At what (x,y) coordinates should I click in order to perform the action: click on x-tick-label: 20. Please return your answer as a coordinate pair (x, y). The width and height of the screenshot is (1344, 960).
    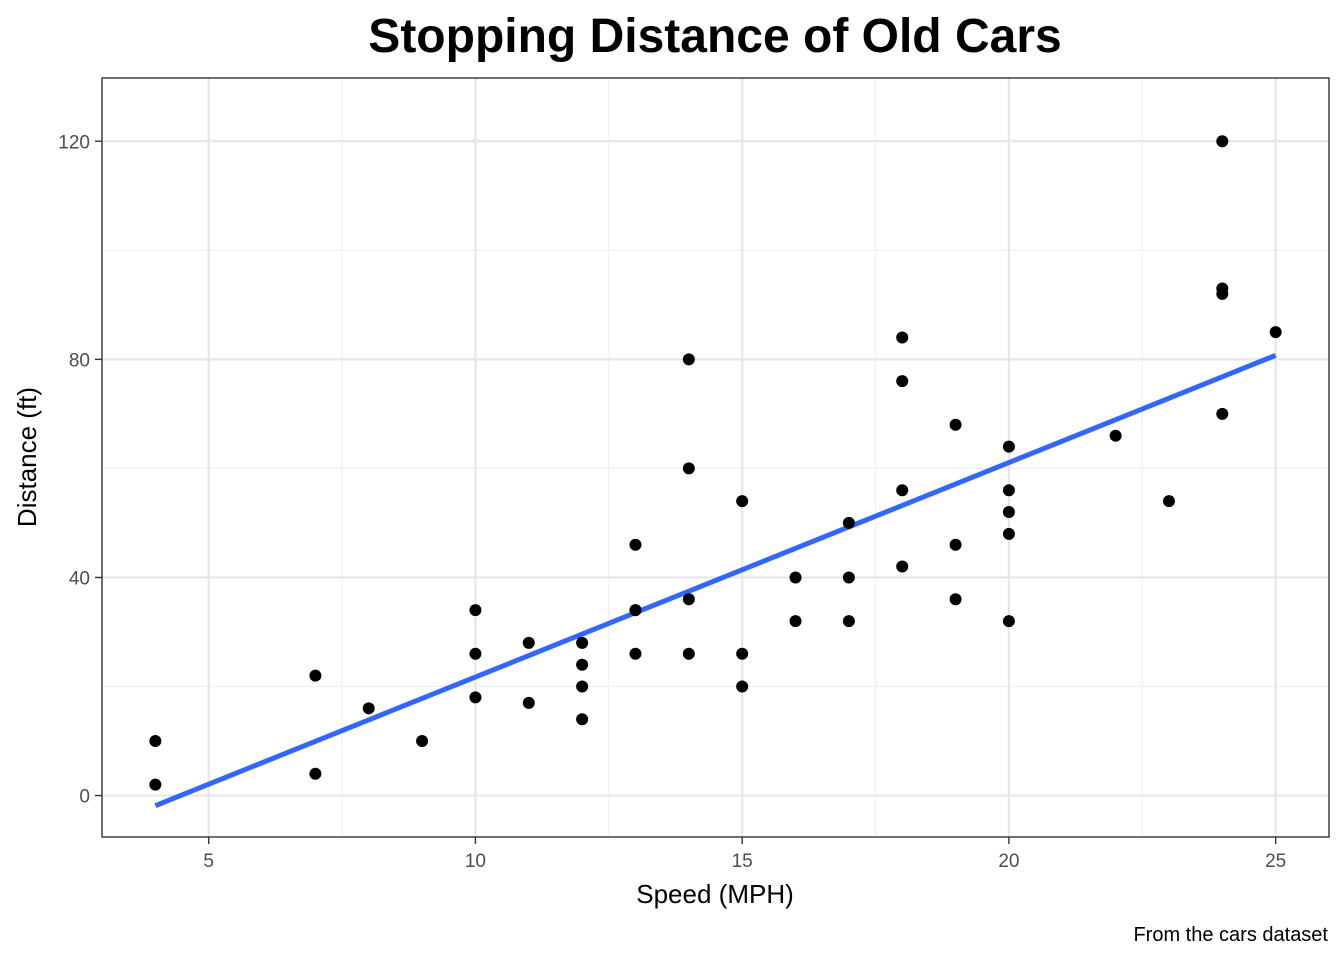
    Looking at the image, I should click on (1008, 861).